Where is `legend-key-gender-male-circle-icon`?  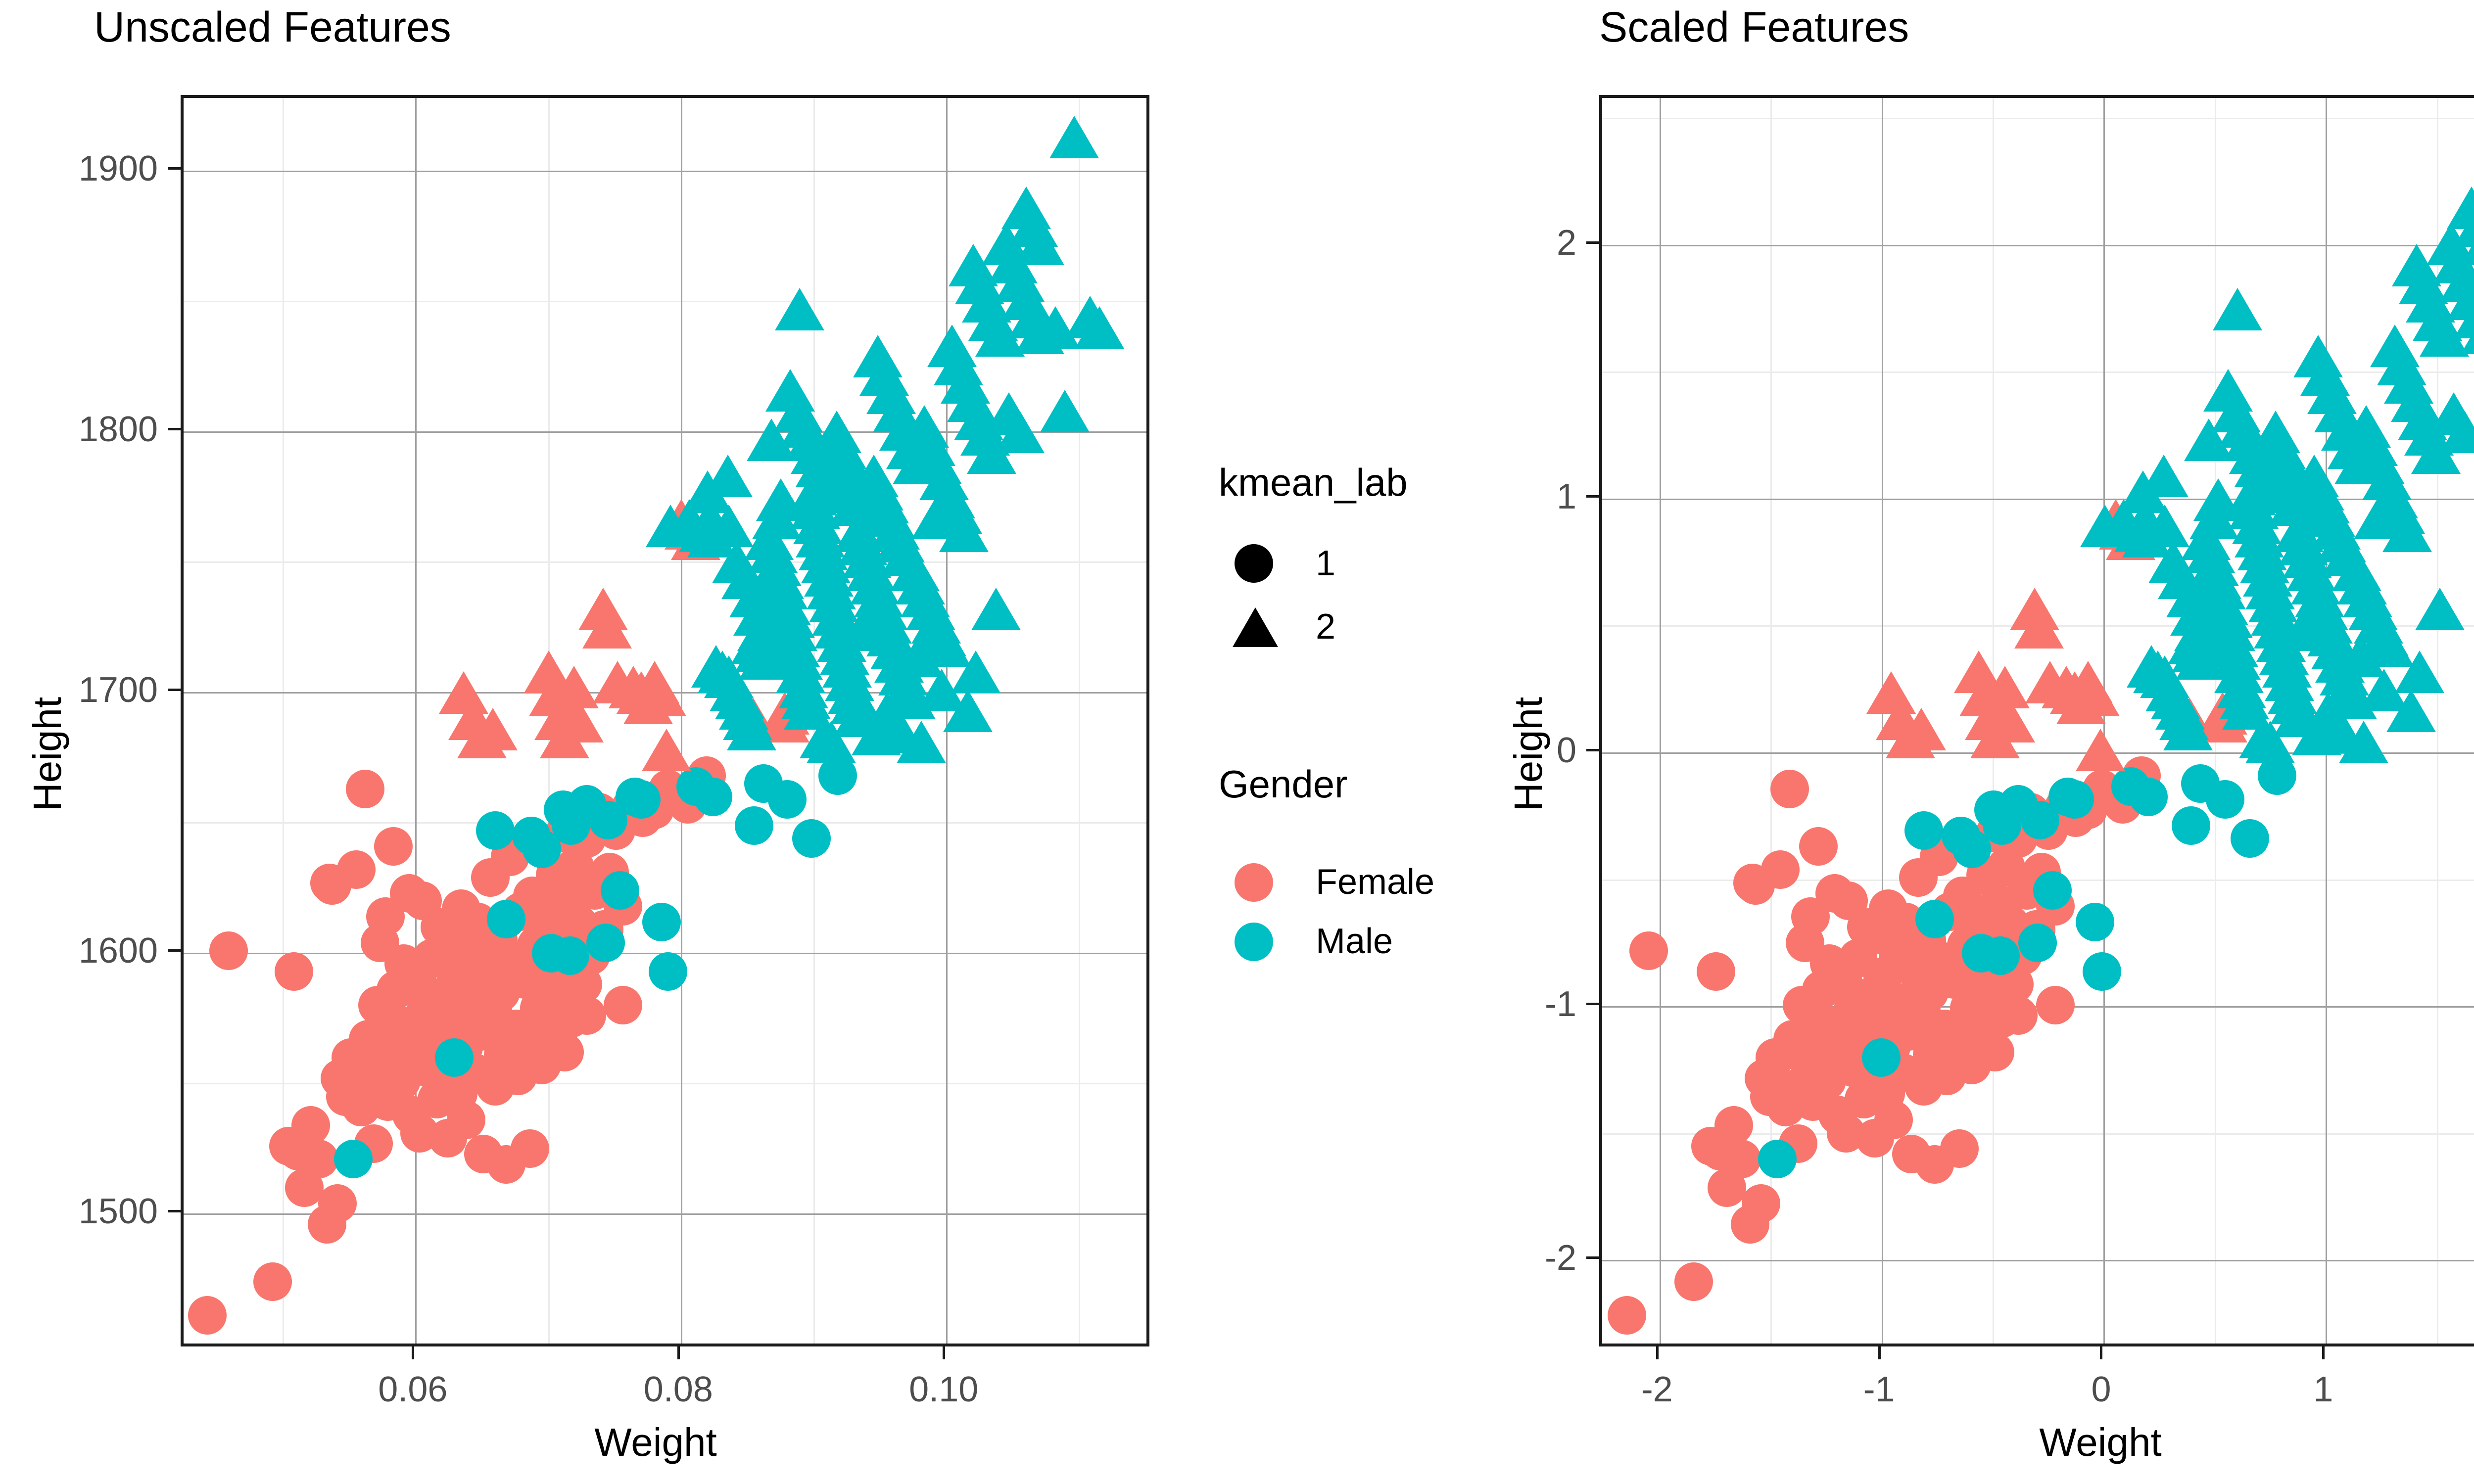
legend-key-gender-male-circle-icon is located at coordinates (1254, 942).